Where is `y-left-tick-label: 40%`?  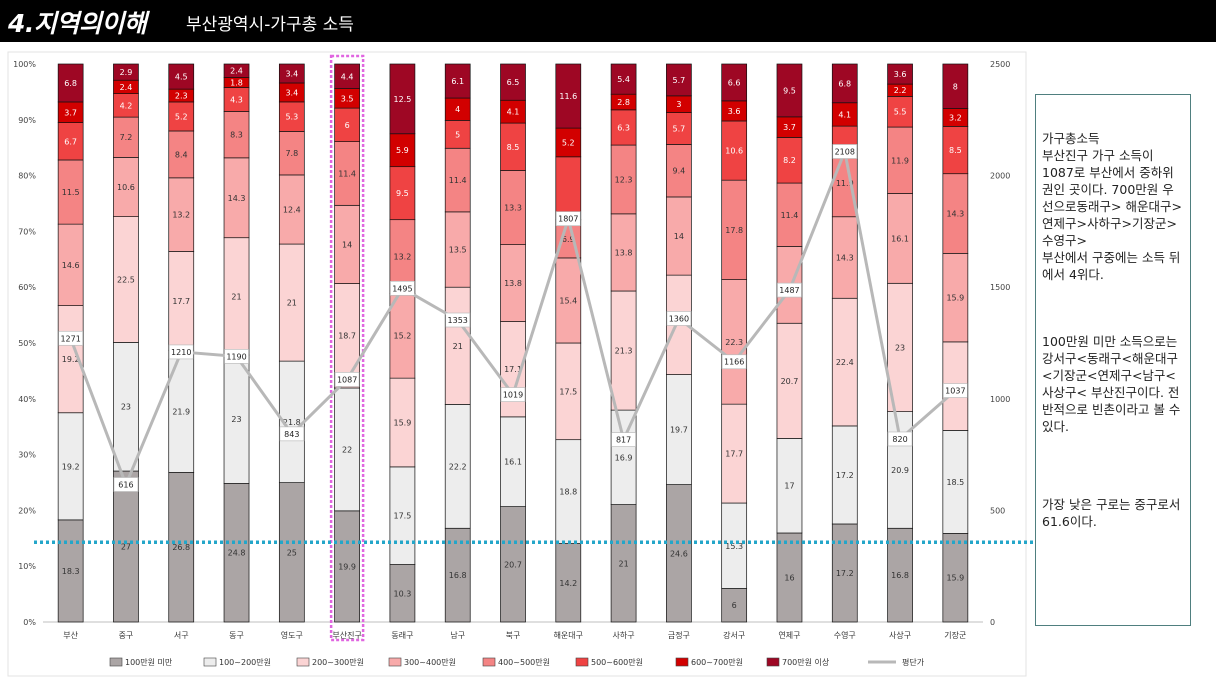 y-left-tick-label: 40% is located at coordinates (27, 399).